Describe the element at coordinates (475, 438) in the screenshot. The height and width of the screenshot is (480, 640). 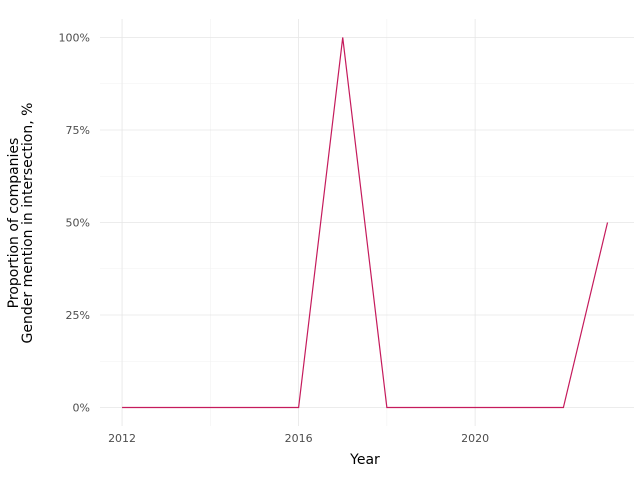
I see `x-tick-label: 2020` at that location.